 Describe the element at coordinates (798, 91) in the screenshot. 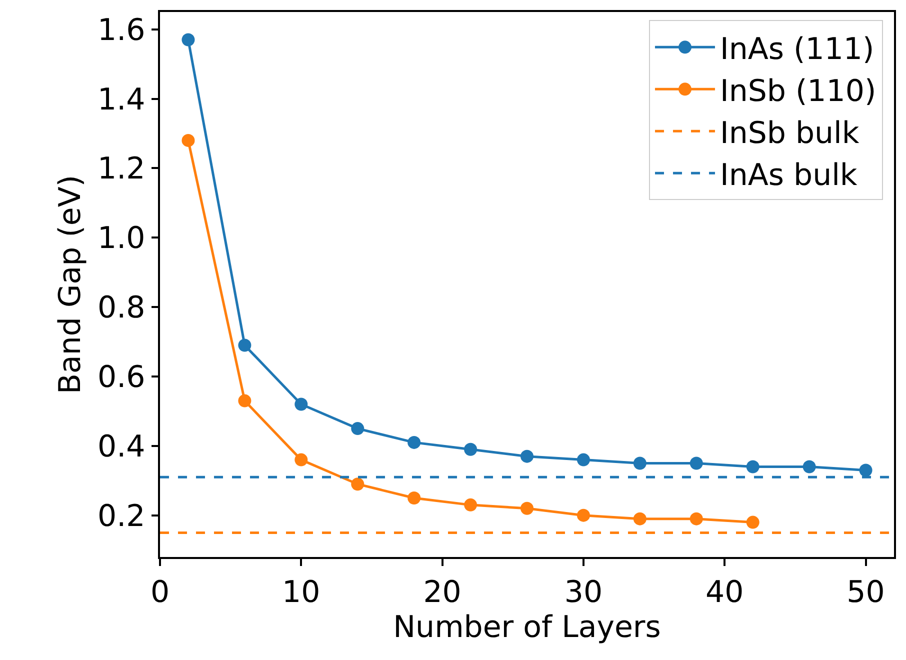

I see `legend-label: InSb (110)` at that location.